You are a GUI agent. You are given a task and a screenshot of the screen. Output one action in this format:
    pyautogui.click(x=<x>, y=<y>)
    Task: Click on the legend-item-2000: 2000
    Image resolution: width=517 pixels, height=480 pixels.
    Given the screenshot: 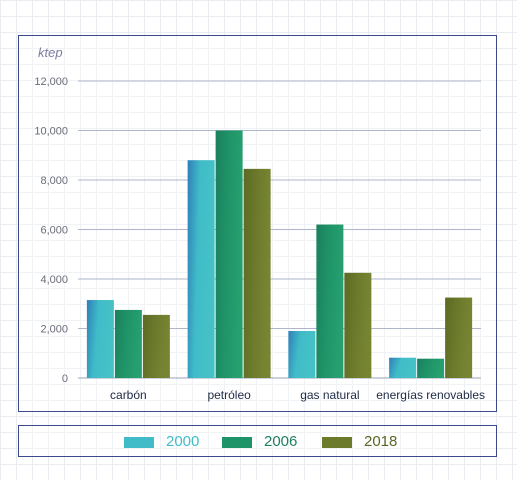 What is the action you would take?
    pyautogui.click(x=161, y=442)
    